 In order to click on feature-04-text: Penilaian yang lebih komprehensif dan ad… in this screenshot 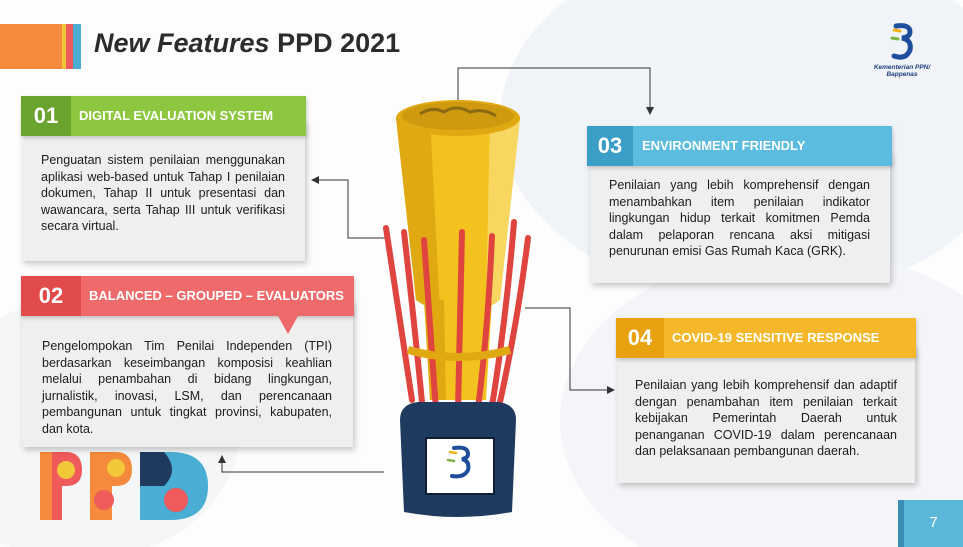, I will do `click(766, 418)`.